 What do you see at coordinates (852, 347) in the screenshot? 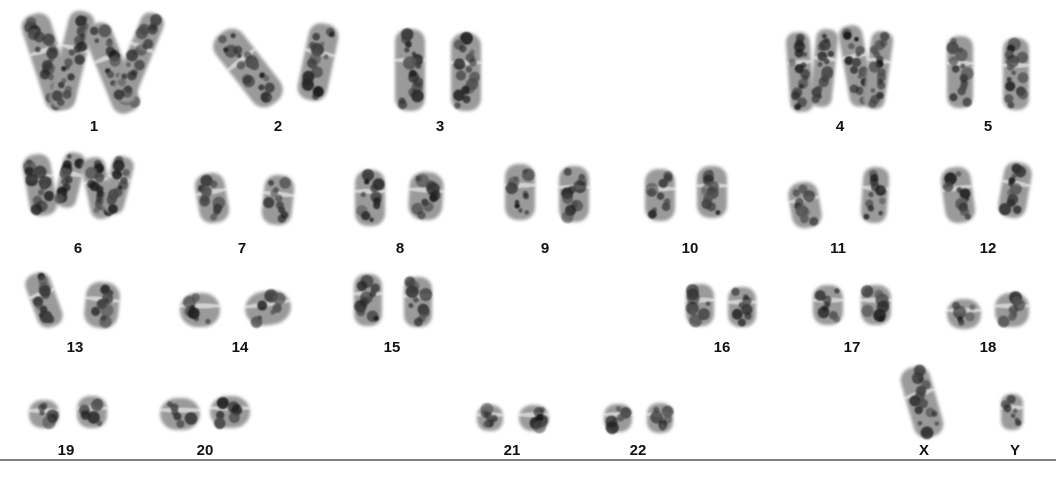
I see `chromosome-label-17: 17` at bounding box center [852, 347].